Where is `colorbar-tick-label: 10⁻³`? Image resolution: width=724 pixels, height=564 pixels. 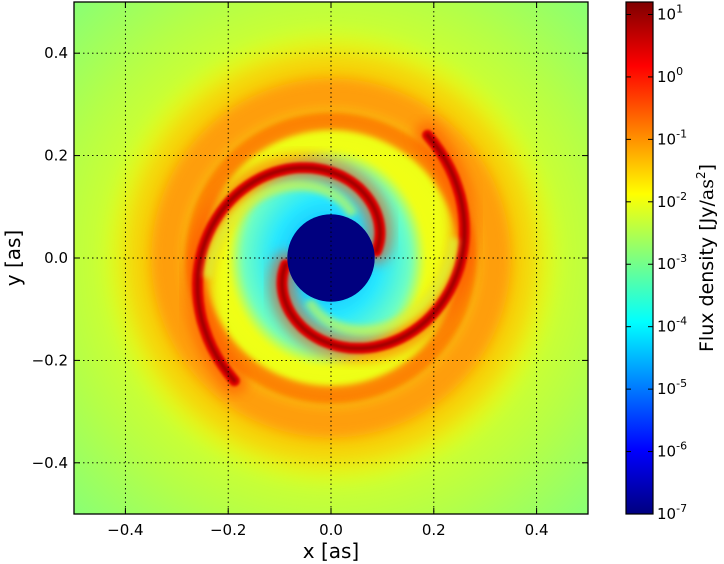
colorbar-tick-label: 10⁻³ is located at coordinates (672, 262).